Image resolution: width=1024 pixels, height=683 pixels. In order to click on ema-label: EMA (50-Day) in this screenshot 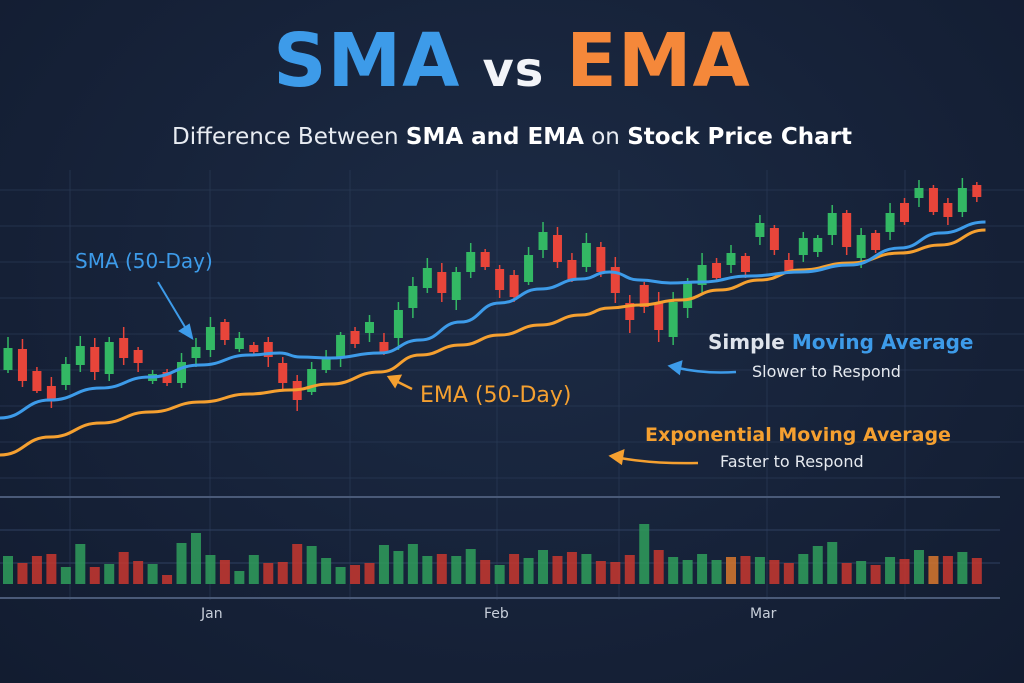, I will do `click(496, 395)`.